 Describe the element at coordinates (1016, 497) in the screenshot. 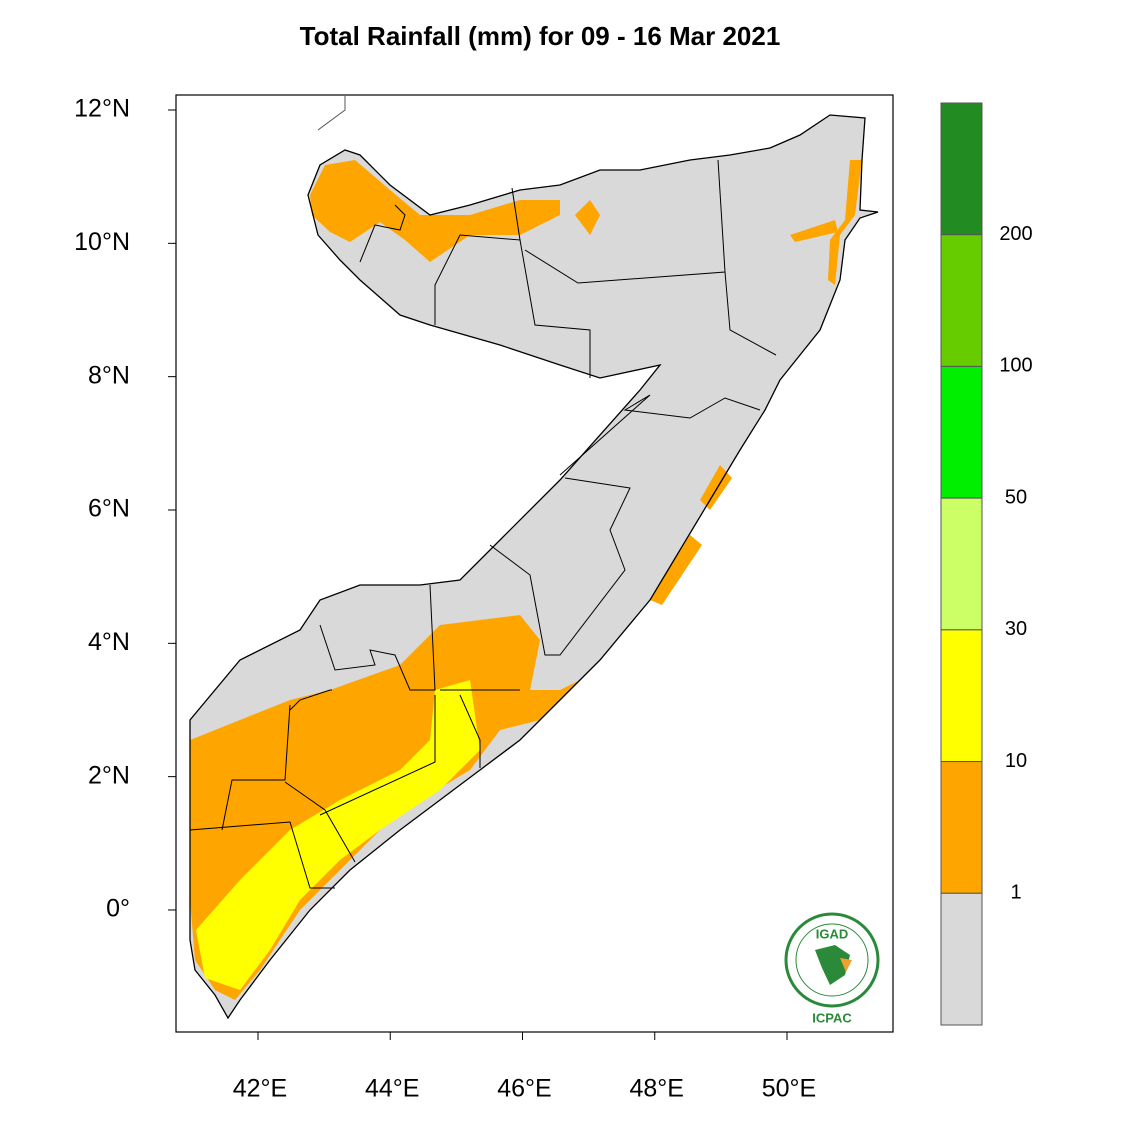

I see `colorbar-label: 50` at that location.